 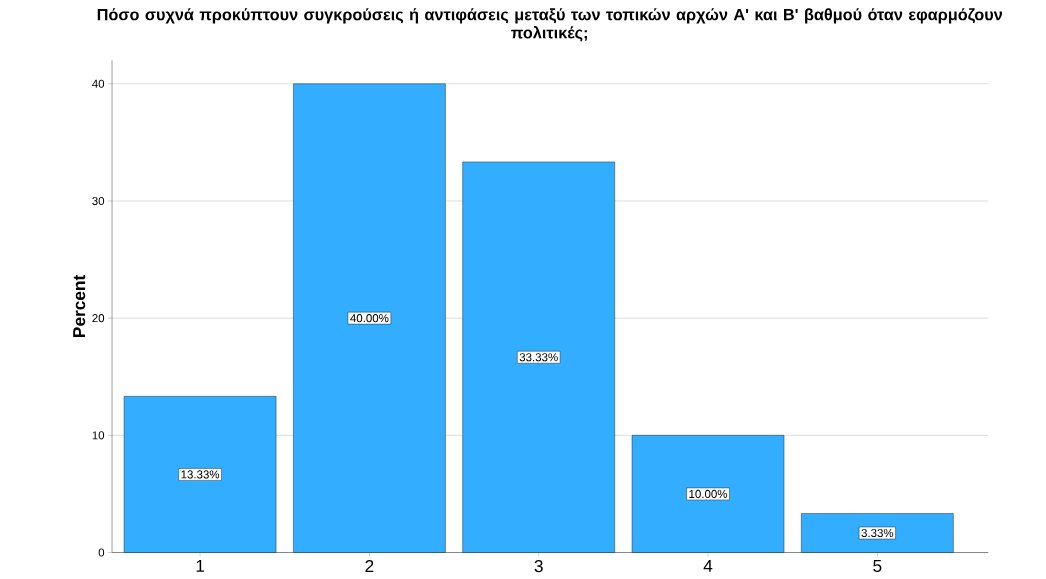 I want to click on x-tick-label: 5, so click(x=877, y=565).